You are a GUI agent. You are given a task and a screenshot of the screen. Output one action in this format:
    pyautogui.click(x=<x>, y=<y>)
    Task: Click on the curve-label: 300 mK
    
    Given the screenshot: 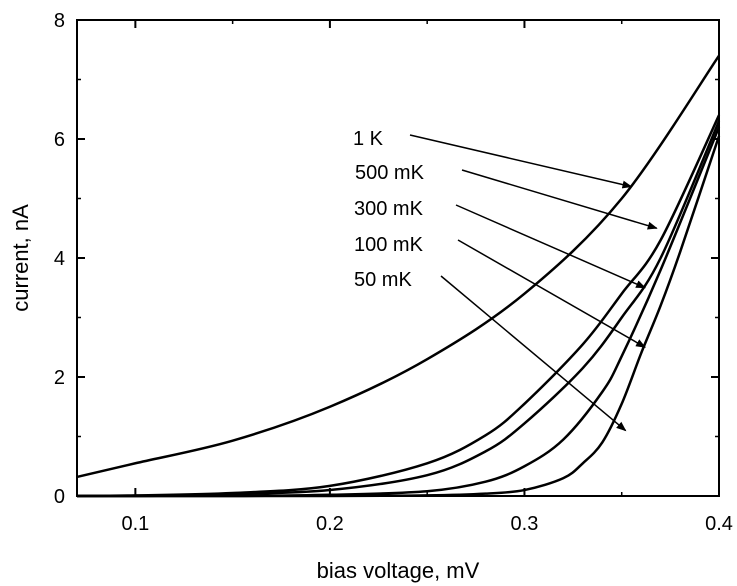 What is the action you would take?
    pyautogui.click(x=389, y=209)
    